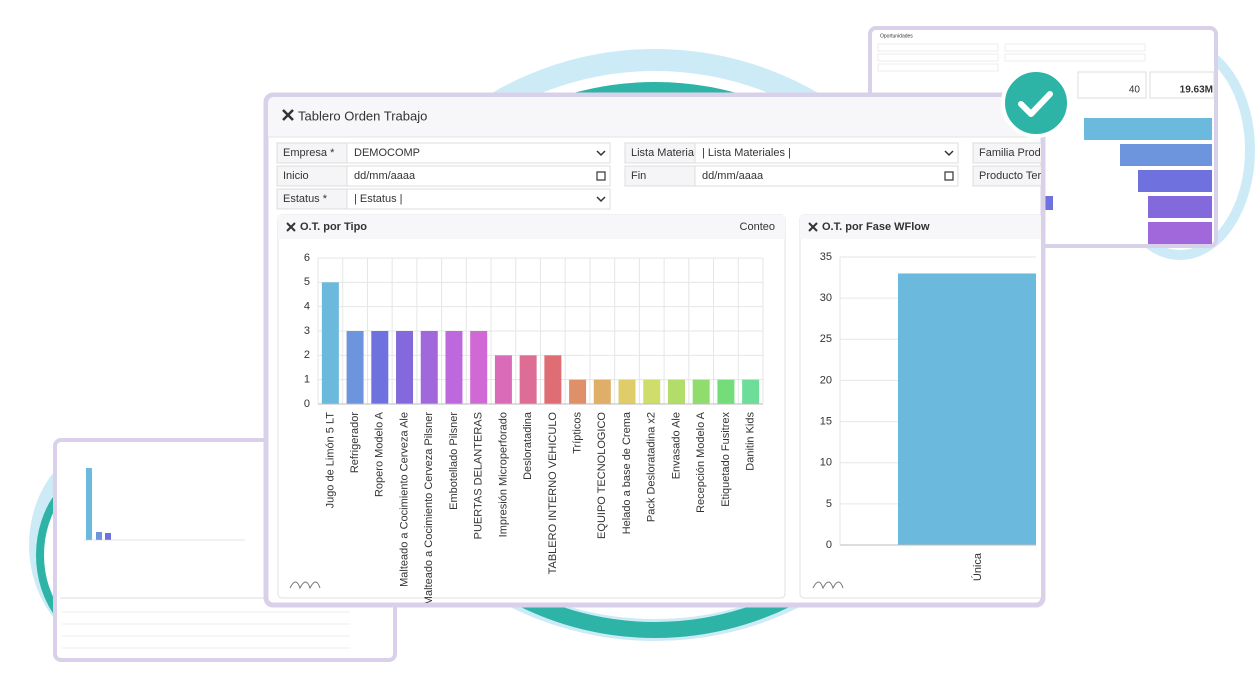 The width and height of the screenshot is (1260, 700). What do you see at coordinates (454, 461) in the screenshot?
I see `x-tick-label: Embotellado Pilsner` at bounding box center [454, 461].